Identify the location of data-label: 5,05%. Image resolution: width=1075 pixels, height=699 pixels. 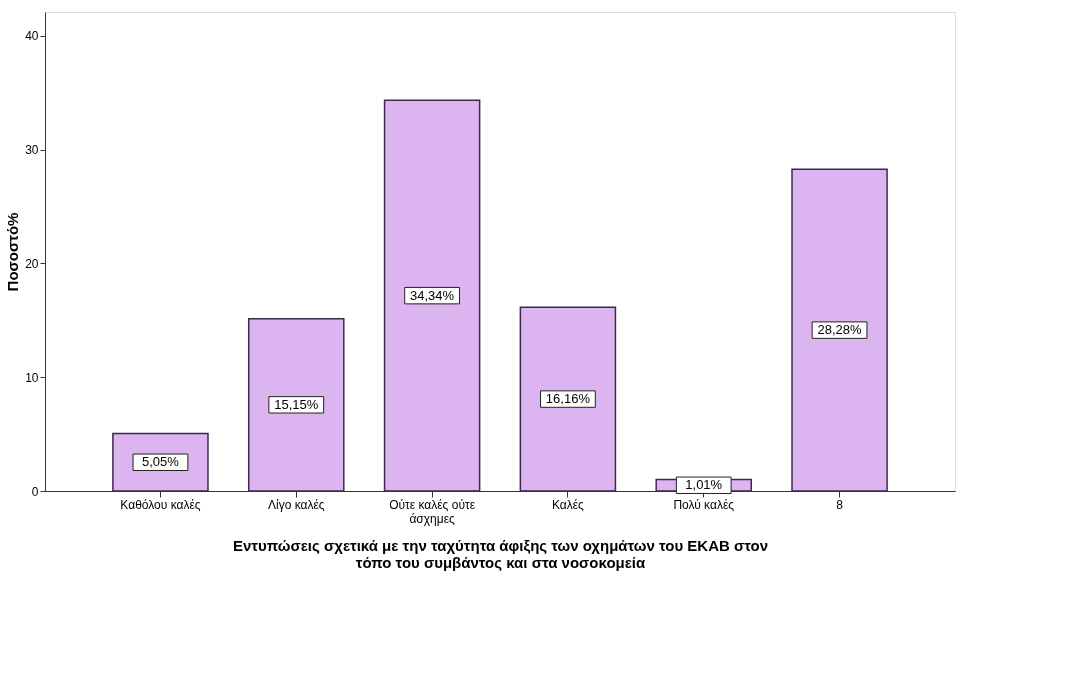
(161, 462).